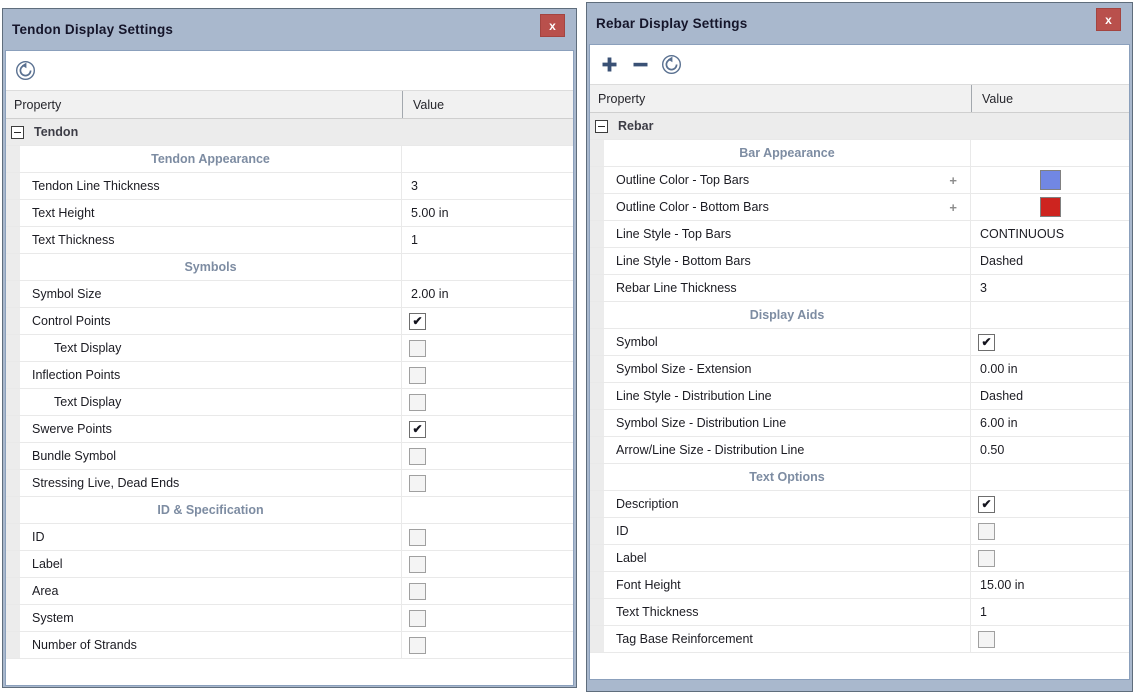  I want to click on property-value: 5.00 in, so click(430, 213).